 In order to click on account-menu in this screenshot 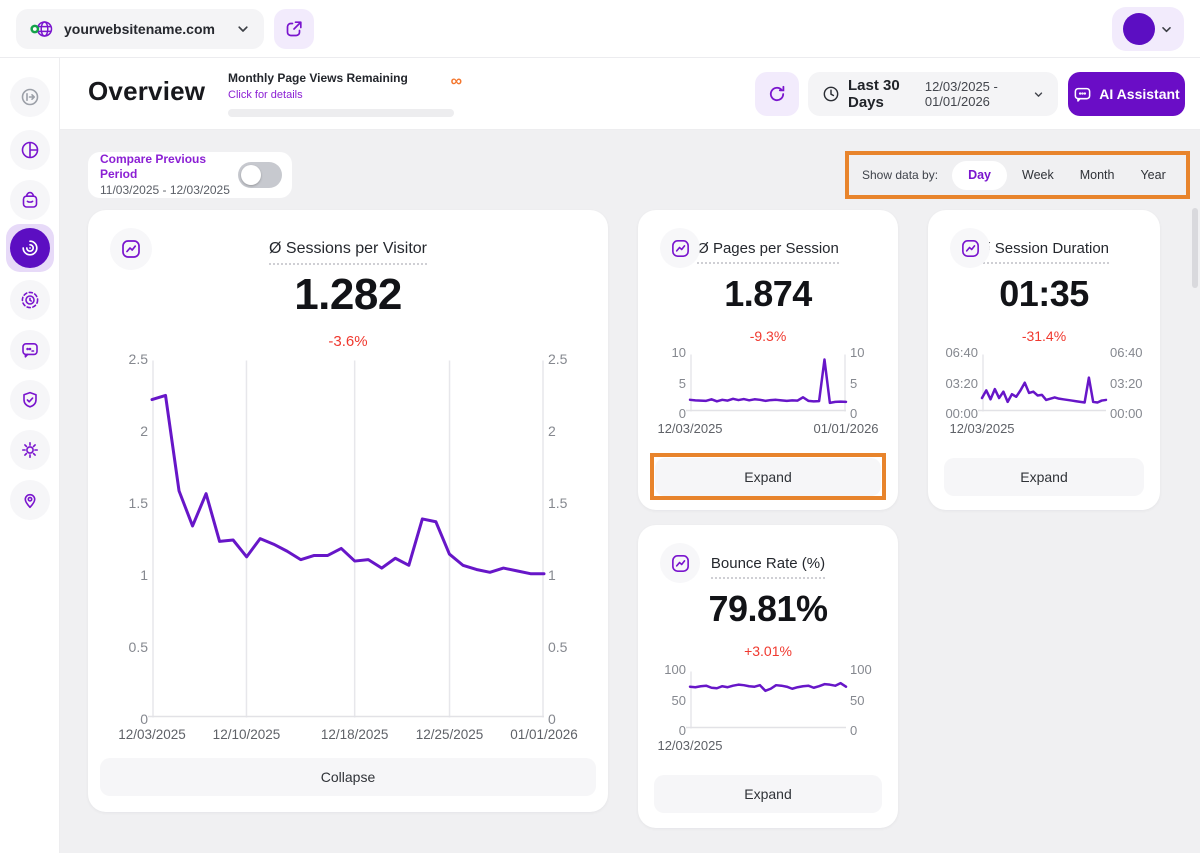, I will do `click(1148, 29)`.